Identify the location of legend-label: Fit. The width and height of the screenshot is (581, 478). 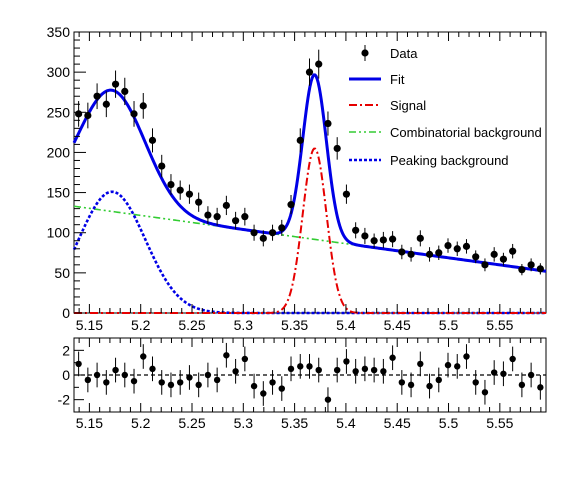
(397, 79).